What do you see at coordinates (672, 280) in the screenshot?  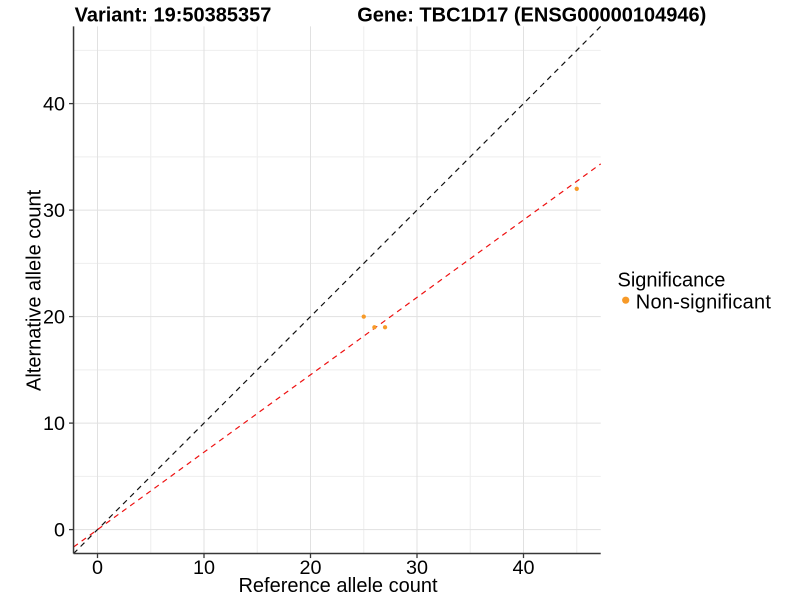 I see `svg-text: Significance` at bounding box center [672, 280].